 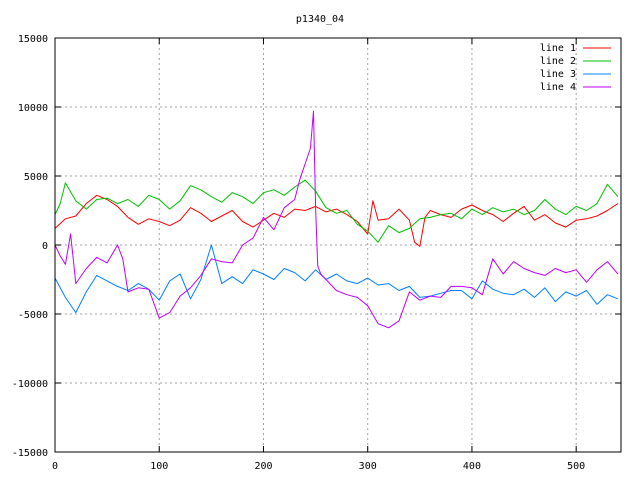 I want to click on legend-label-line-1: line 1, so click(x=558, y=48).